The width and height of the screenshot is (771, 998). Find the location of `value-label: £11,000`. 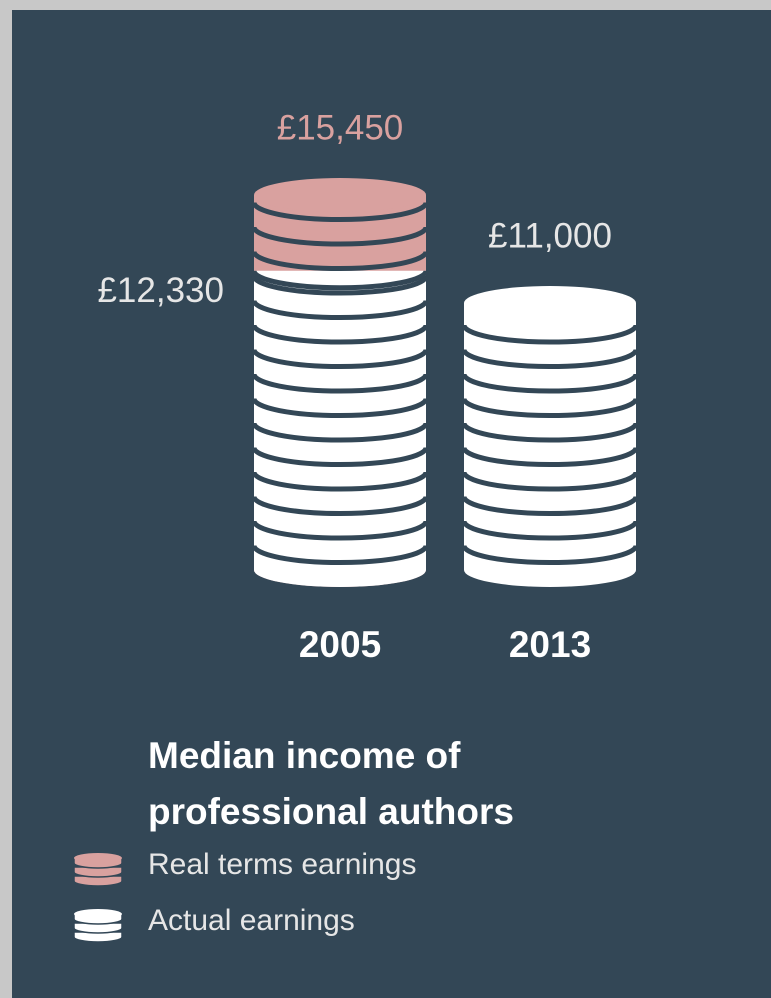

value-label: £11,000 is located at coordinates (550, 235).